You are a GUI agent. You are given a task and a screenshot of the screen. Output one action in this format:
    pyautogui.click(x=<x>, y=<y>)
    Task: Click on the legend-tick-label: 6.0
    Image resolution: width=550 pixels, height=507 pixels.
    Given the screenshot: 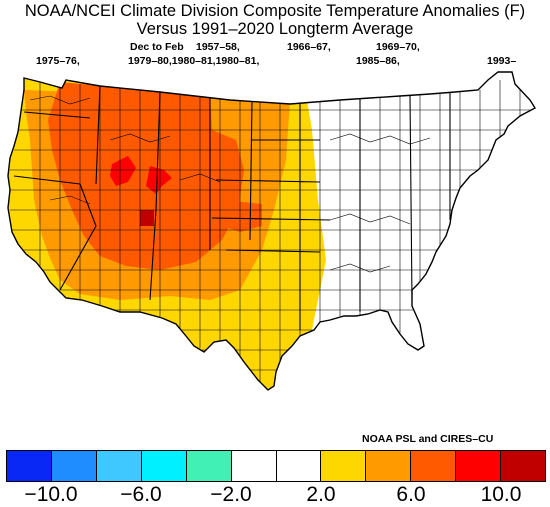 What is the action you would take?
    pyautogui.click(x=411, y=494)
    